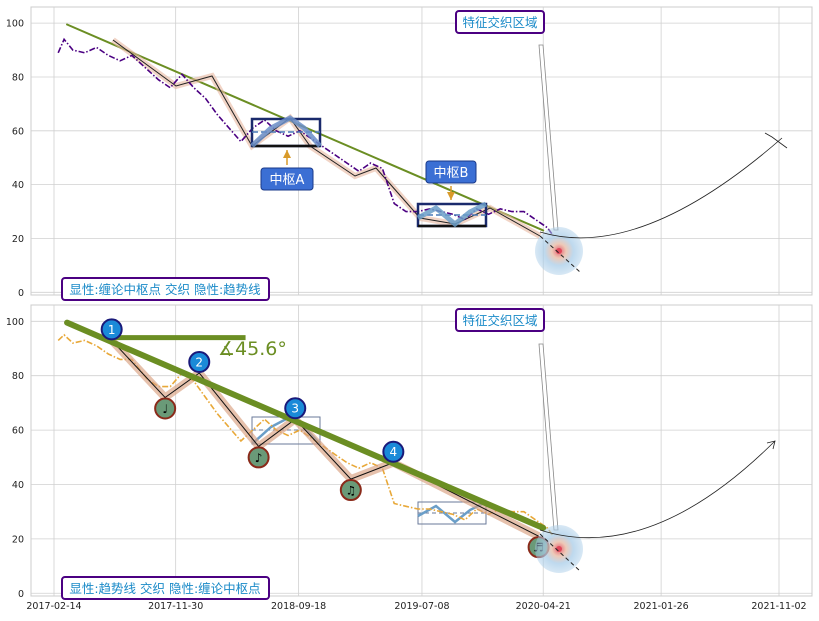 Image resolution: width=819 pixels, height=621 pixels. I want to click on pivot-low-marker: ♪, so click(258, 457).